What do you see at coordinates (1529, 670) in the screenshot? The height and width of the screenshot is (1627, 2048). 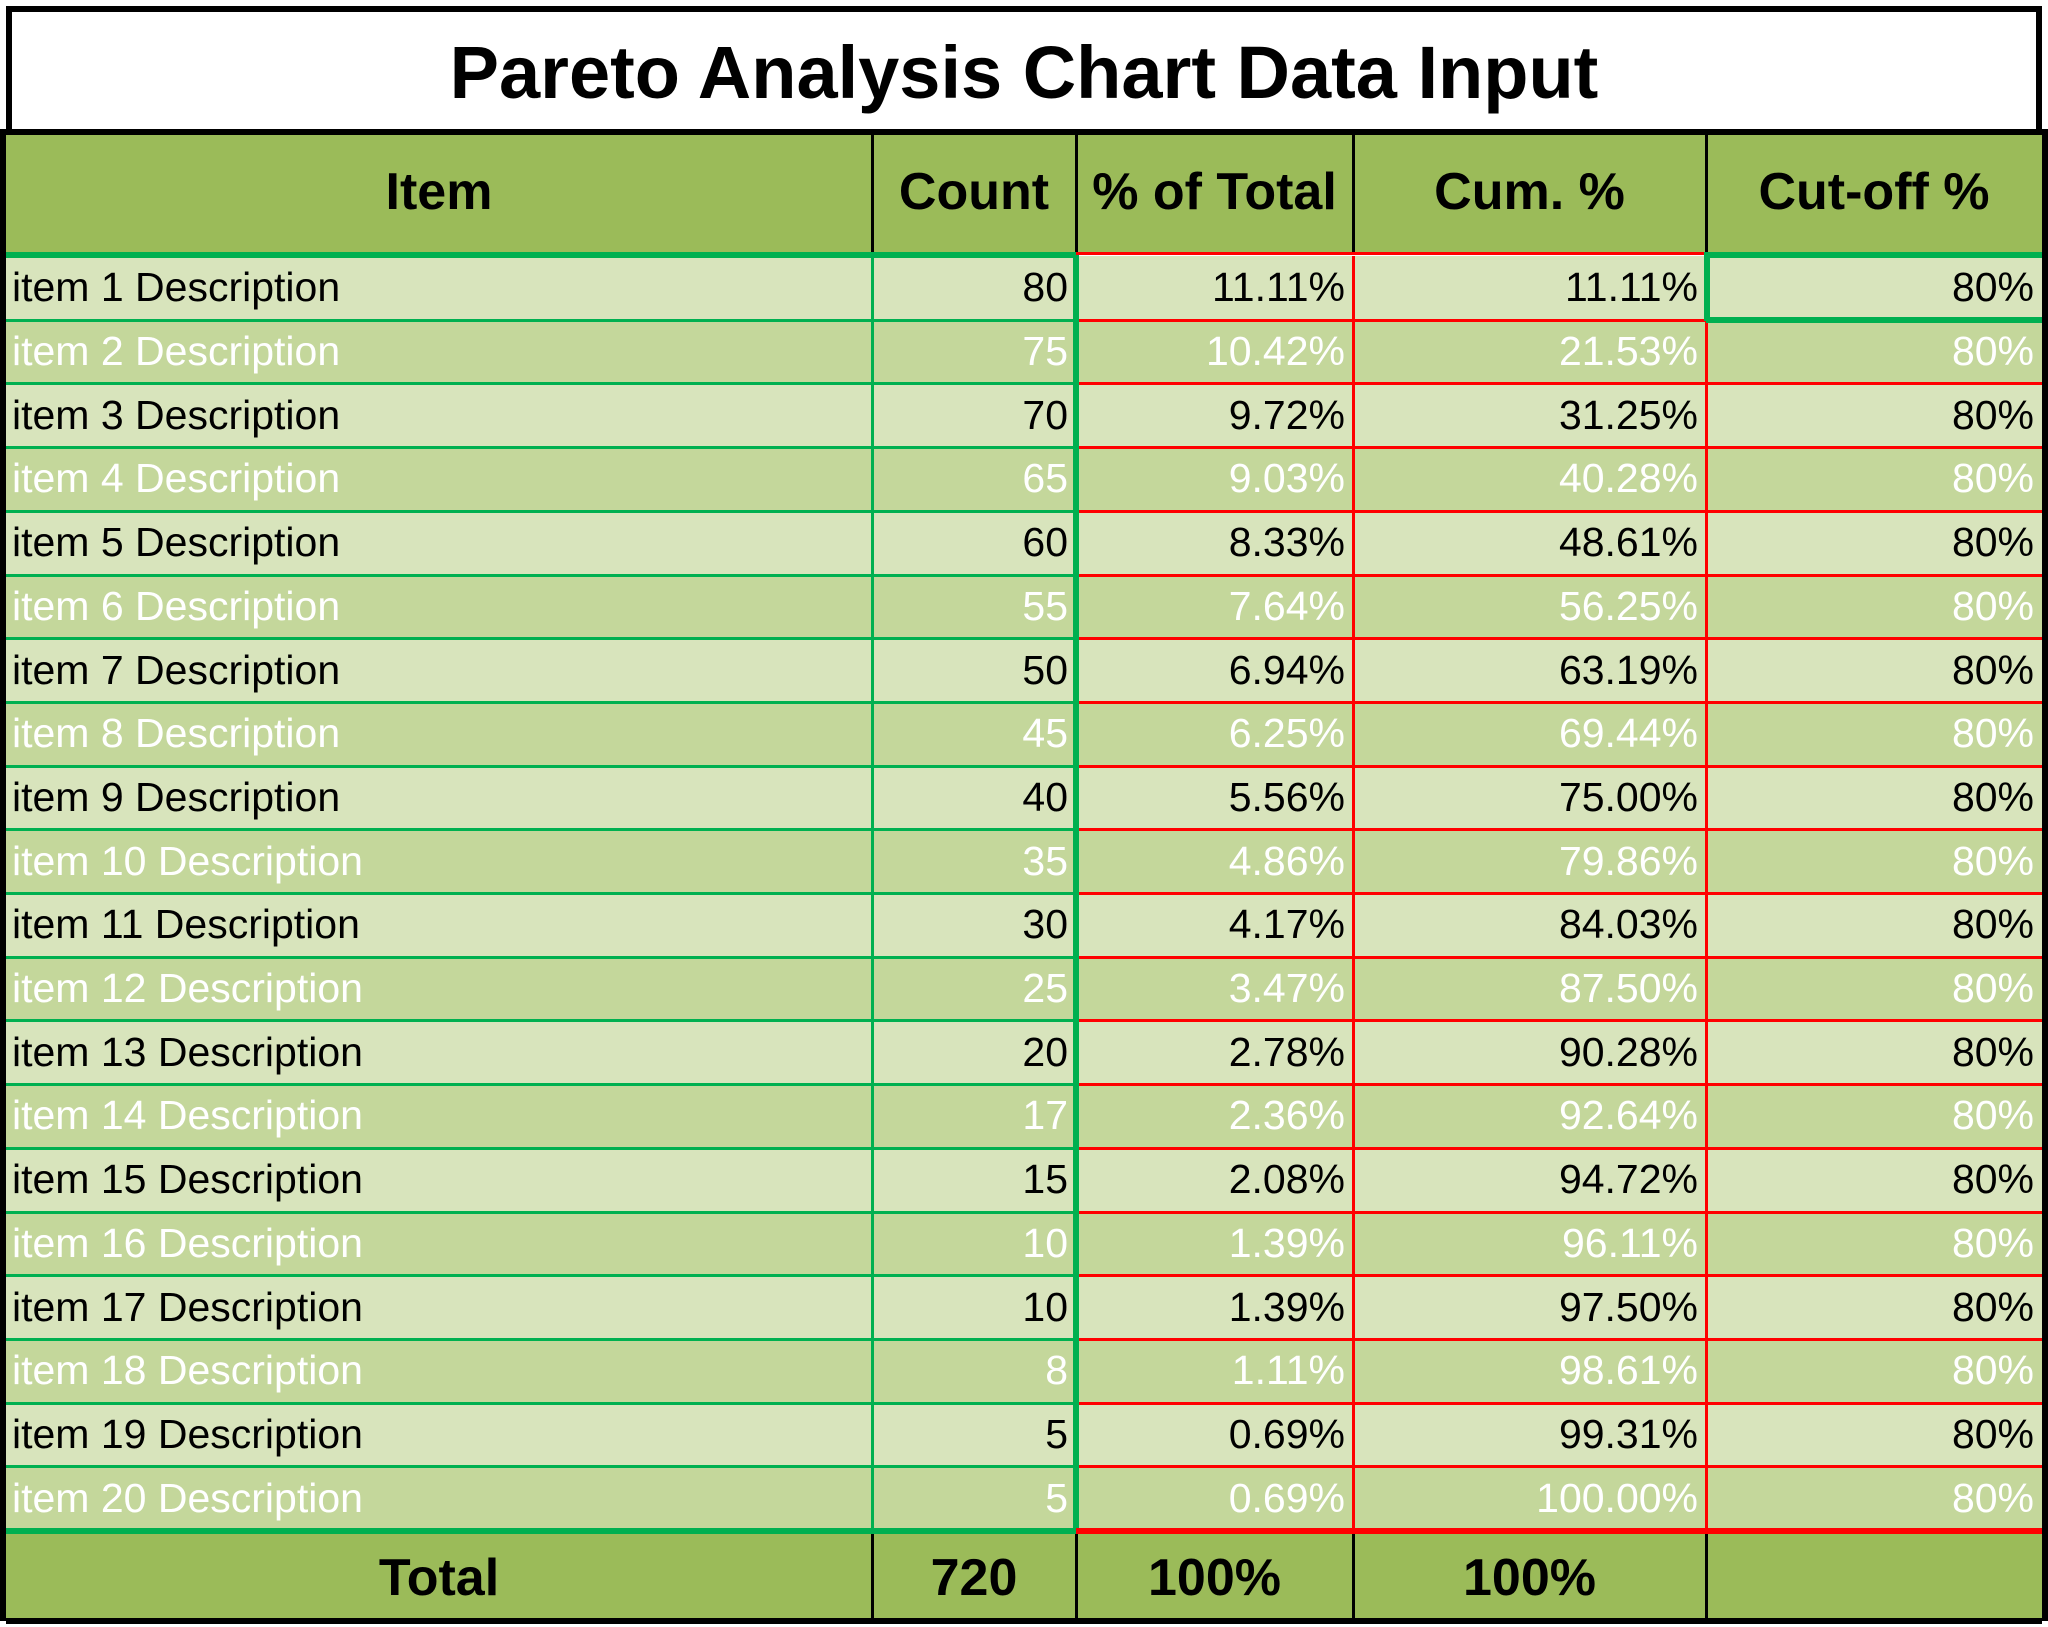 I see `cell-cum-pct: 63.19%` at bounding box center [1529, 670].